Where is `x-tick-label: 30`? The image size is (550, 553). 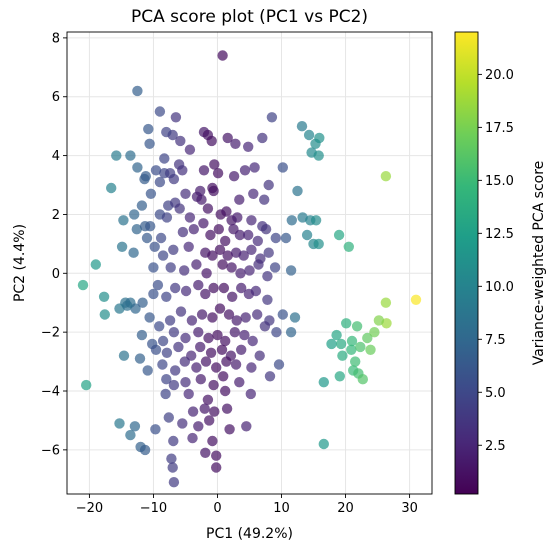 x-tick-label: 30 is located at coordinates (409, 508).